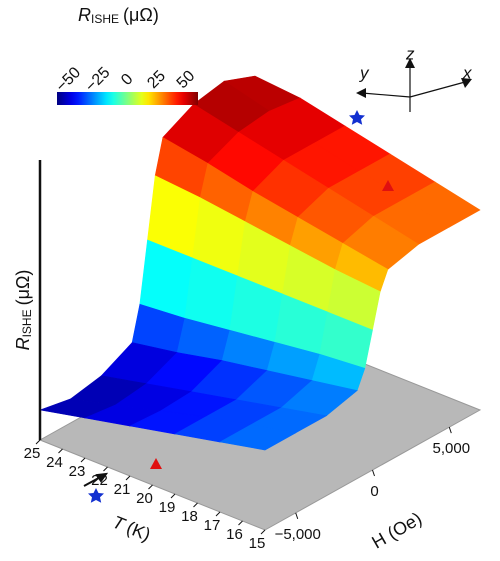 The width and height of the screenshot is (500, 561). Describe the element at coordinates (32, 453) in the screenshot. I see `t-tick-label: 25` at that location.